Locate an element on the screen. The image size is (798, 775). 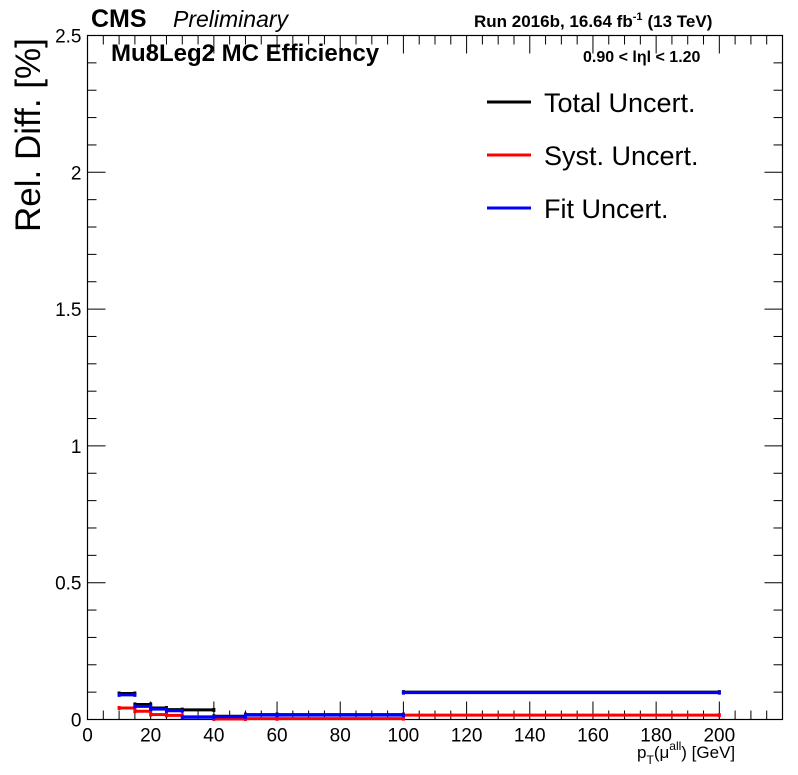
y-tick-label: 0 is located at coordinates (76, 721).